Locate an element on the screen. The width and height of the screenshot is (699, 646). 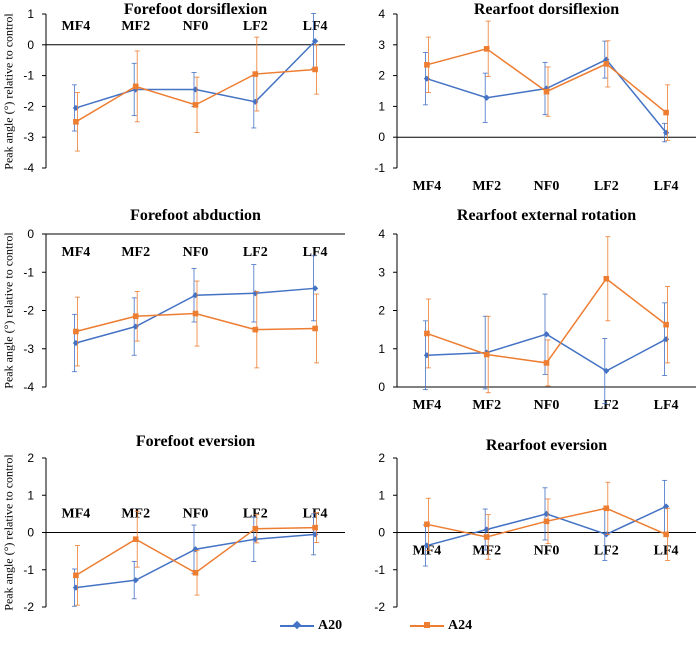
chart-title: Forefoot dorsiflexion is located at coordinates (195, 9).